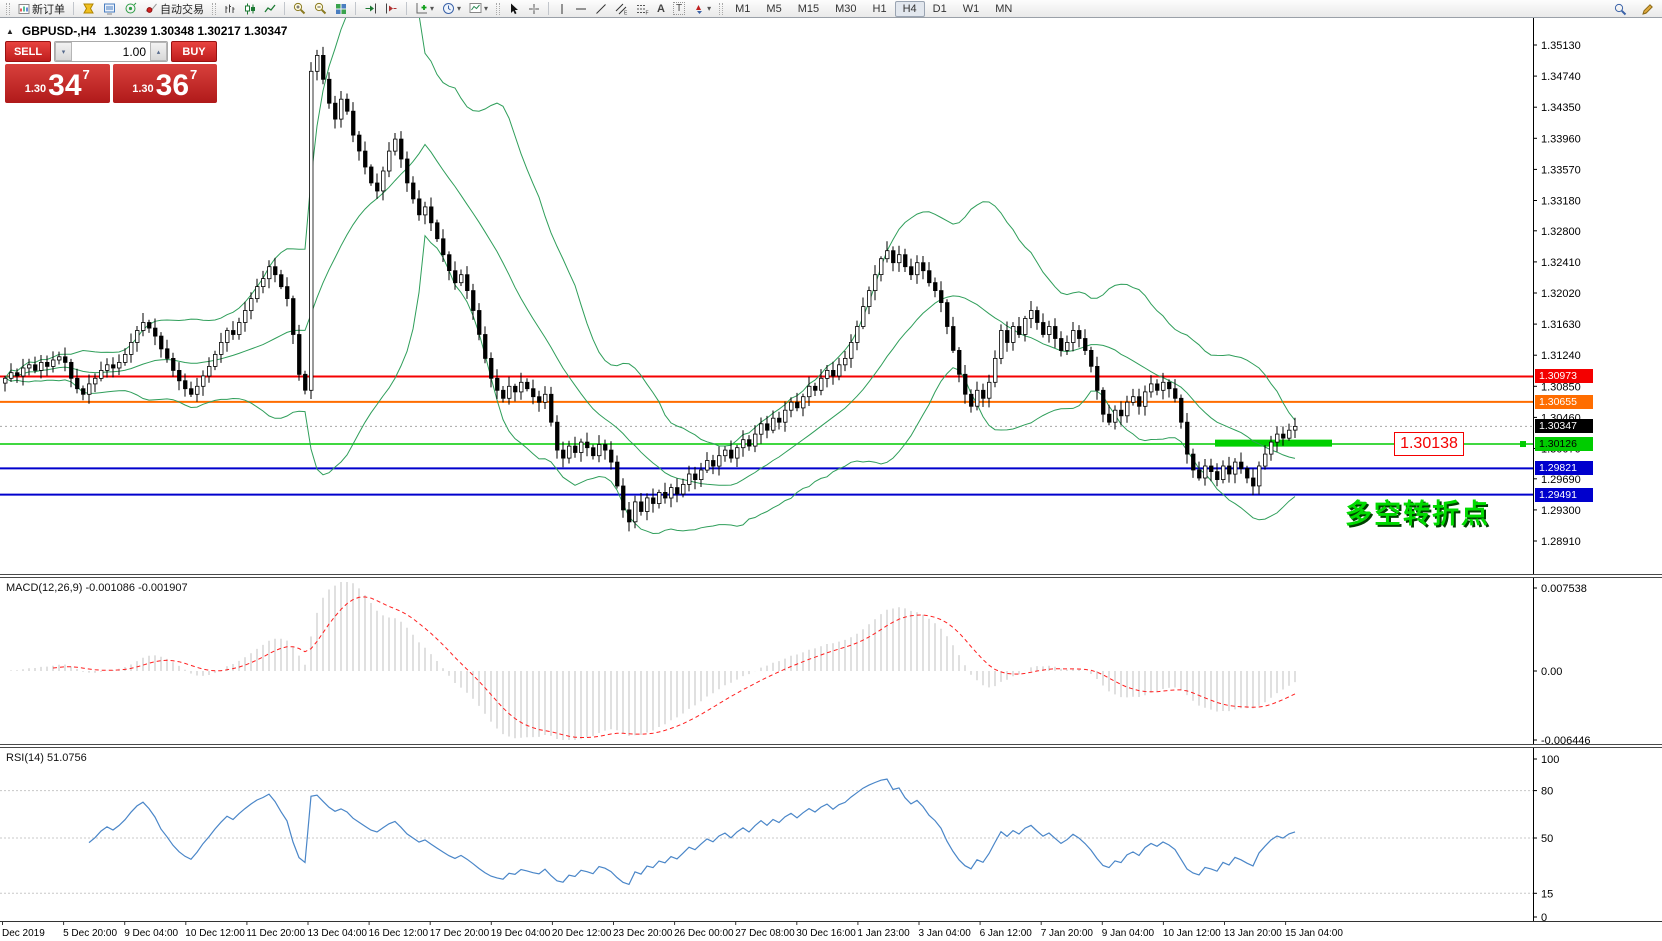 This screenshot has height=941, width=1662. I want to click on autotrade-button: 自动交易, so click(174, 8).